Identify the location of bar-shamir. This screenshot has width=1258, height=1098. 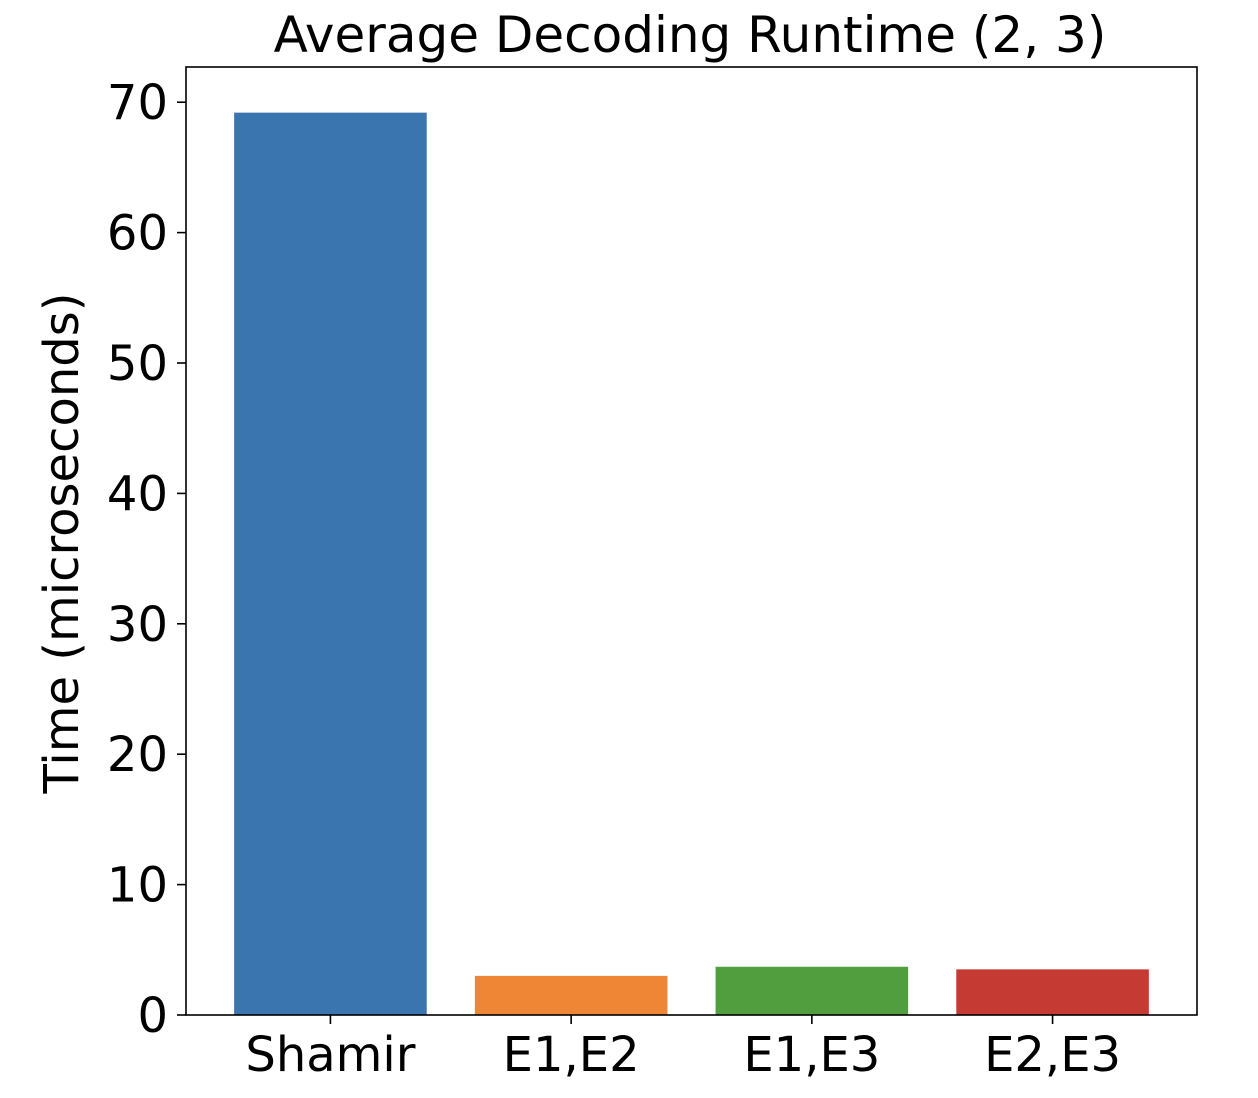
(330, 563).